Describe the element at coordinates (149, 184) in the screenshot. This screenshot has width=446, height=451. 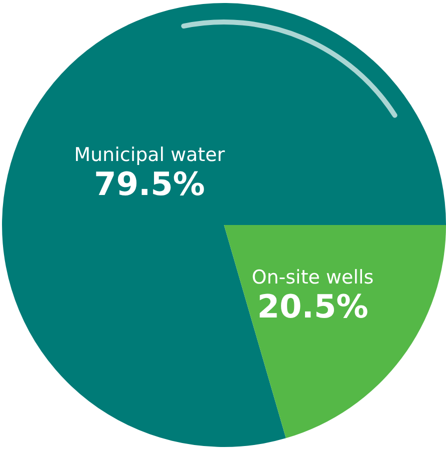
I see `data-label: 79.5%` at that location.